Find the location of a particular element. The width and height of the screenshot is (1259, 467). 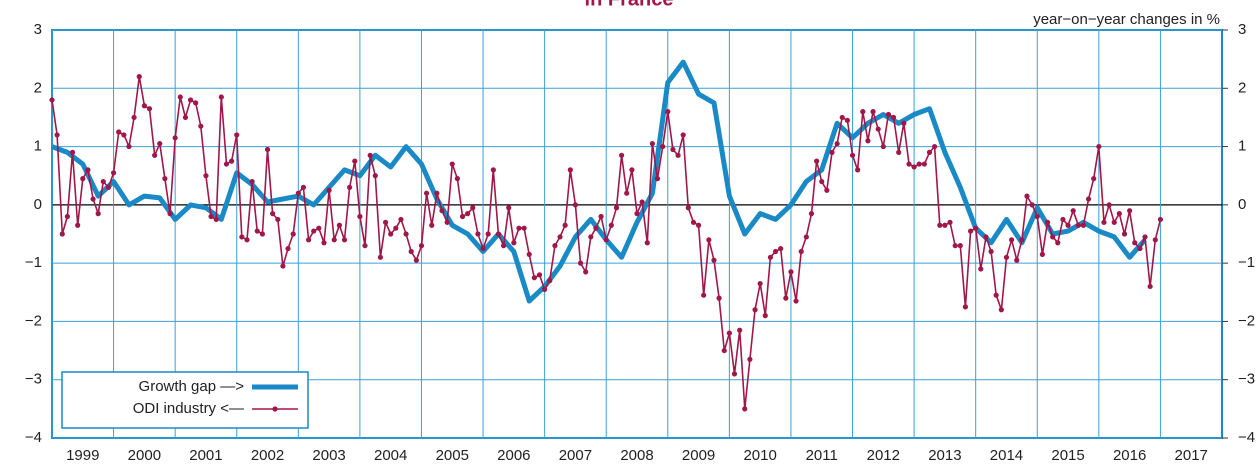

x-tick-label: 2007 is located at coordinates (575, 455).